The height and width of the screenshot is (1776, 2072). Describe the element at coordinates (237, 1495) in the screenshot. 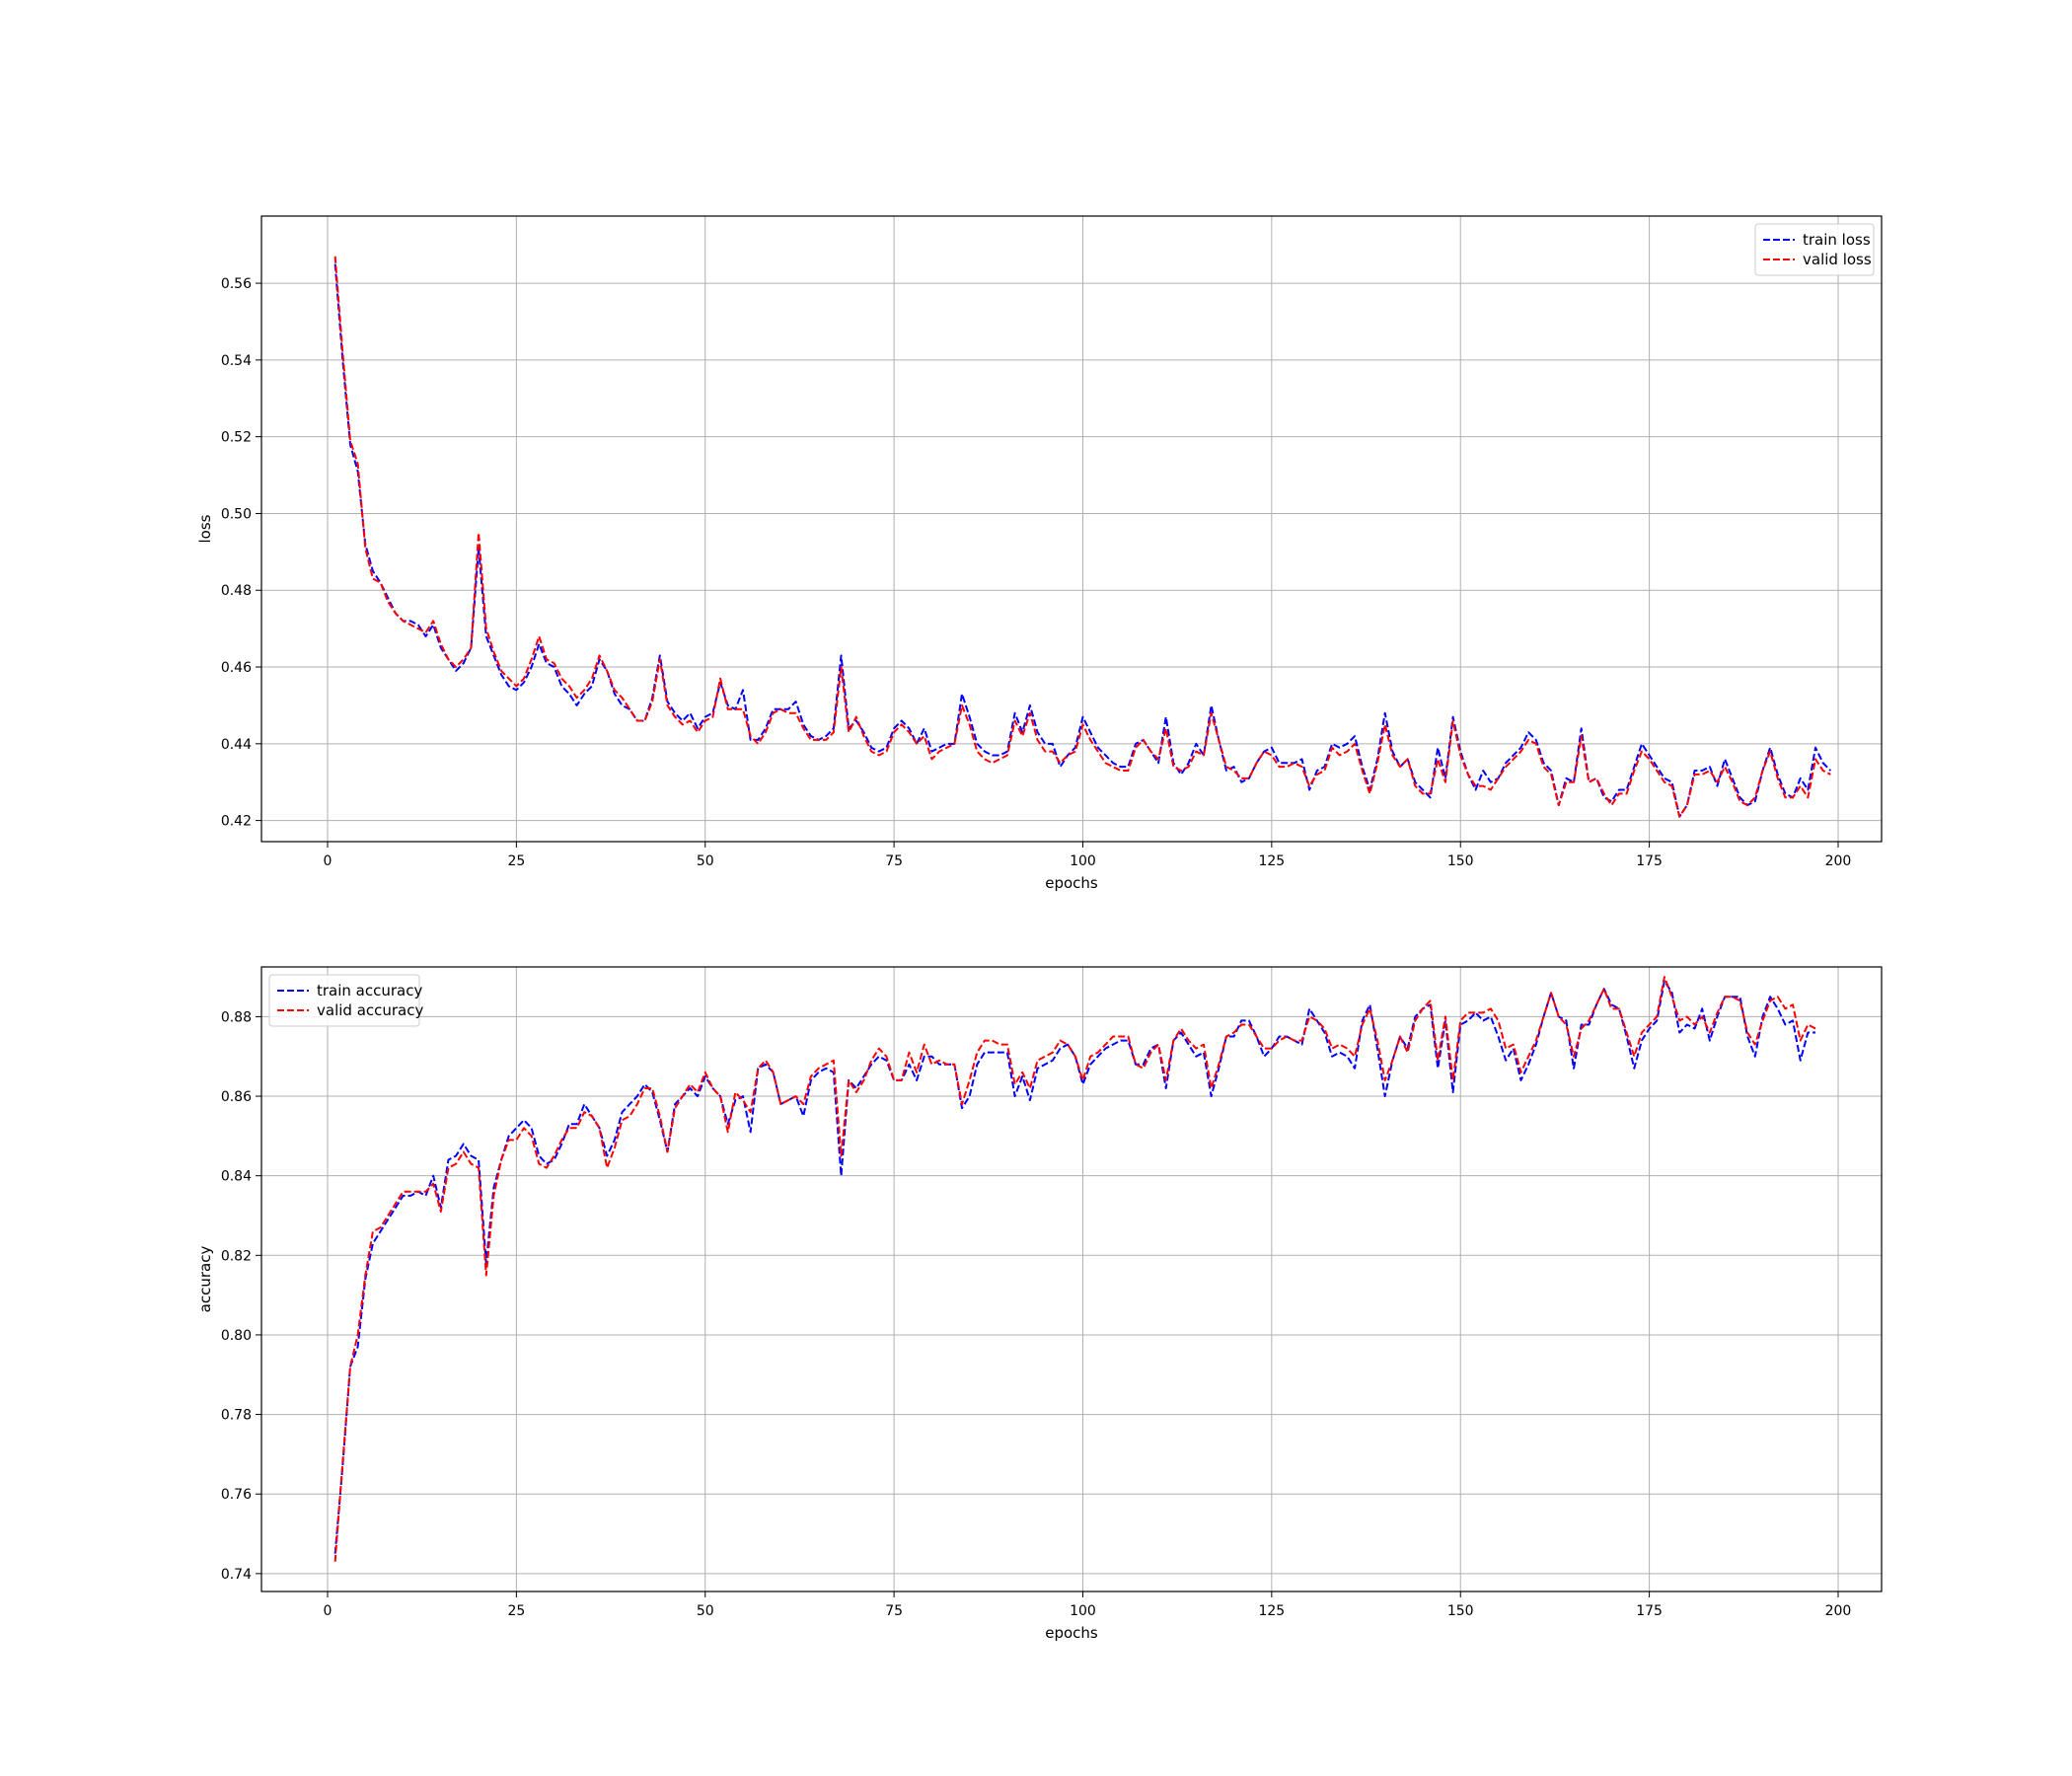

I see `accuracy-y-tick-label: 0.76` at that location.